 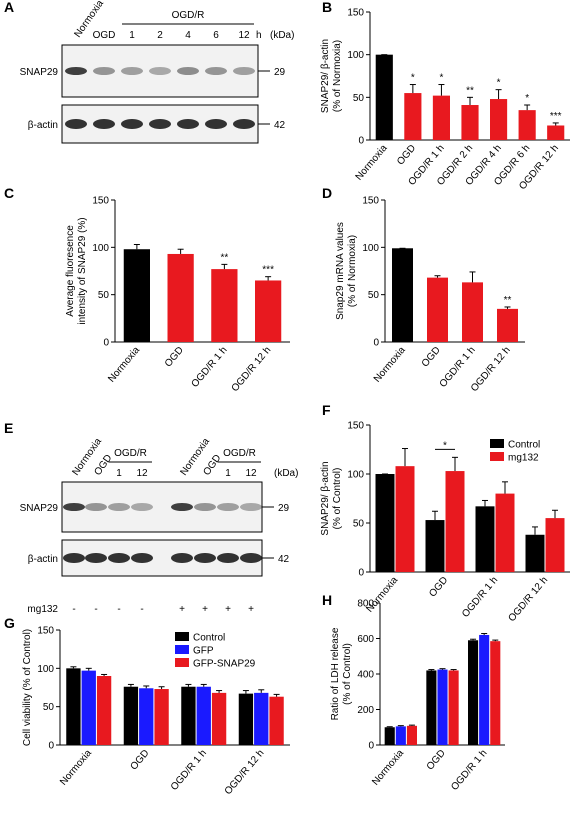 I want to click on y-axis-label: (% of Control), so click(x=347, y=674).